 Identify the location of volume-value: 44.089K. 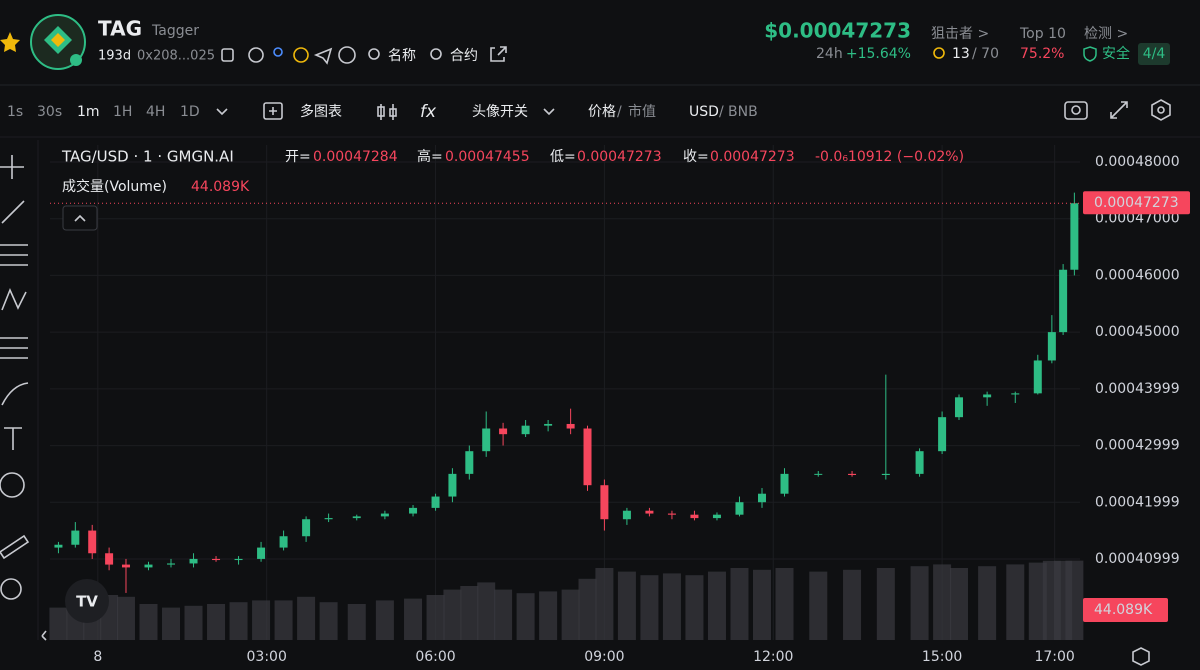
(220, 187).